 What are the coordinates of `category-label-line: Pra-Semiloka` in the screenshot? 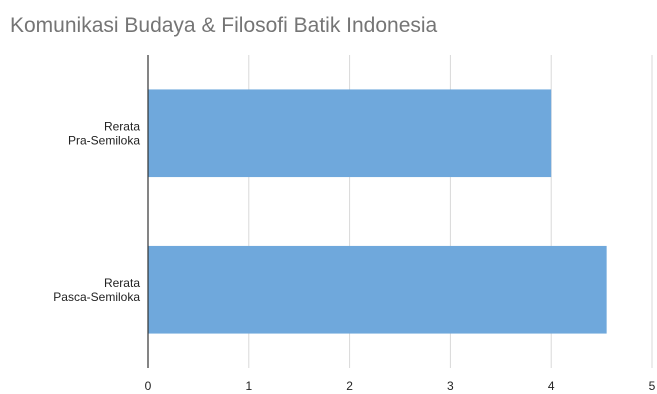 It's located at (104, 140).